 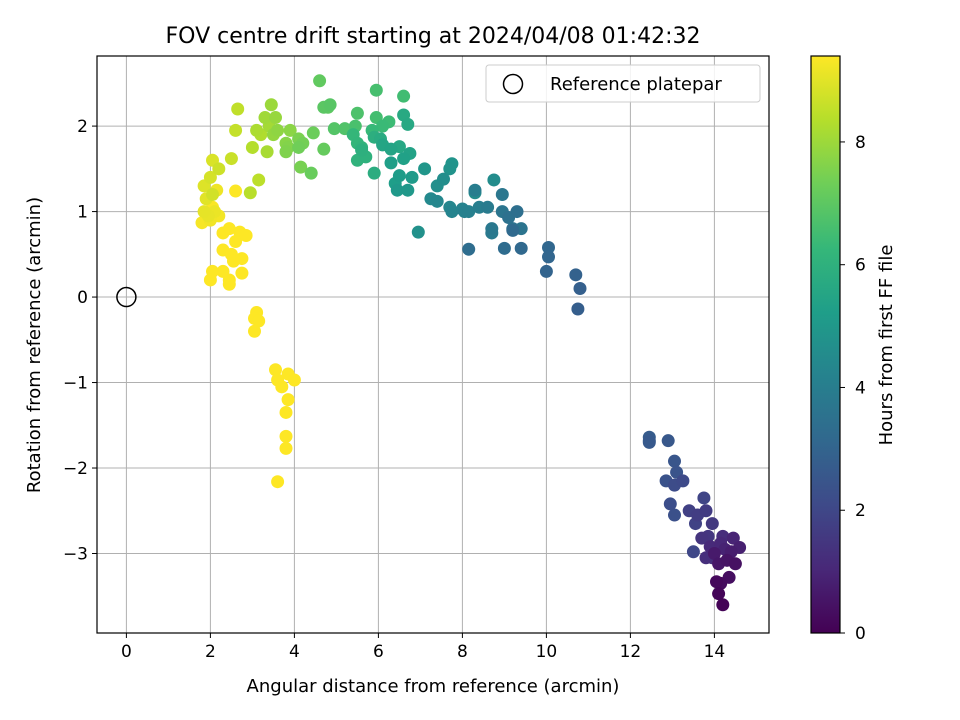 I want to click on colorbar-tick-label: 6, so click(x=860, y=266).